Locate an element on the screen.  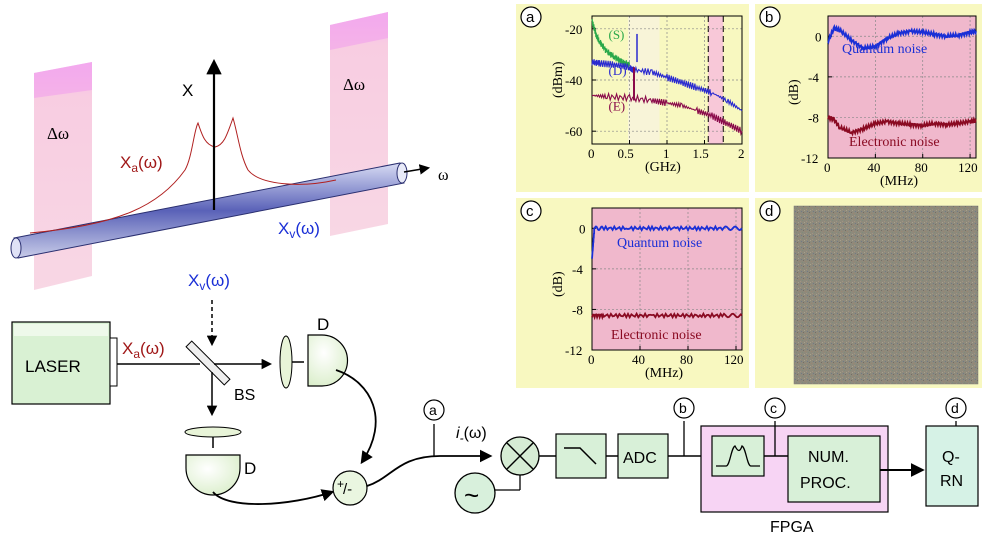
panel-a-letter-badge: a is located at coordinates (531, 17).